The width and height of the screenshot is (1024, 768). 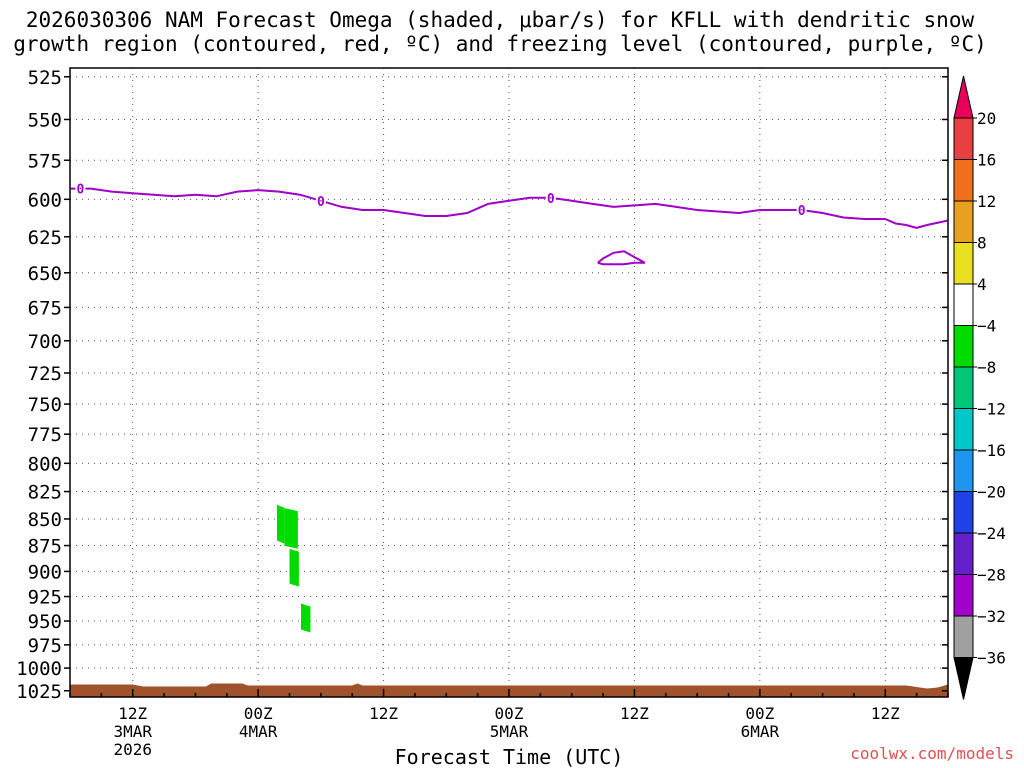 What do you see at coordinates (986, 326) in the screenshot?
I see `colorbar-label: −4` at bounding box center [986, 326].